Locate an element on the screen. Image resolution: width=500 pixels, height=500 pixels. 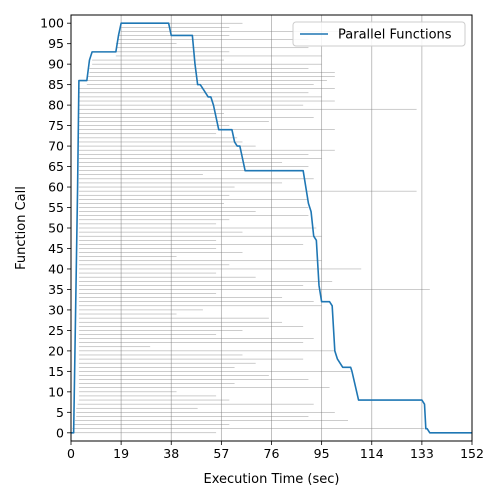
y-tick-label: 70 is located at coordinates (56, 146).